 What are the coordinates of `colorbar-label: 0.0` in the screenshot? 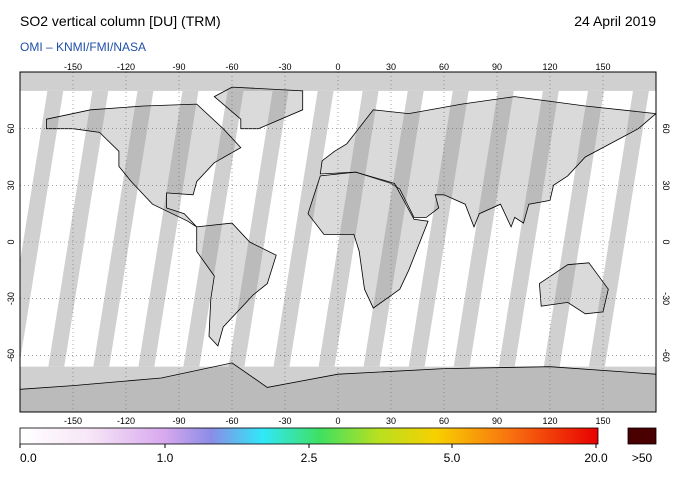 It's located at (28, 458).